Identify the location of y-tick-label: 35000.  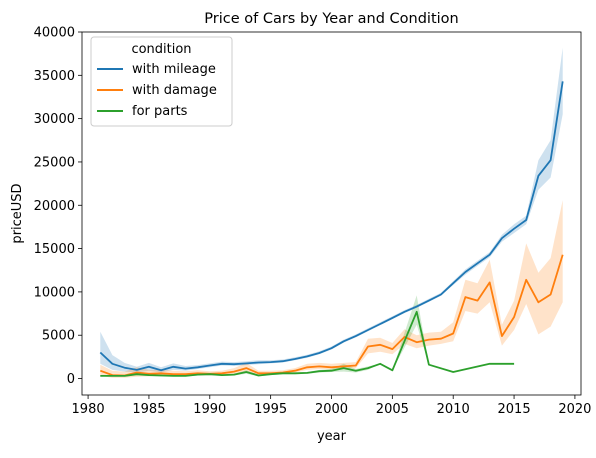
(54, 76).